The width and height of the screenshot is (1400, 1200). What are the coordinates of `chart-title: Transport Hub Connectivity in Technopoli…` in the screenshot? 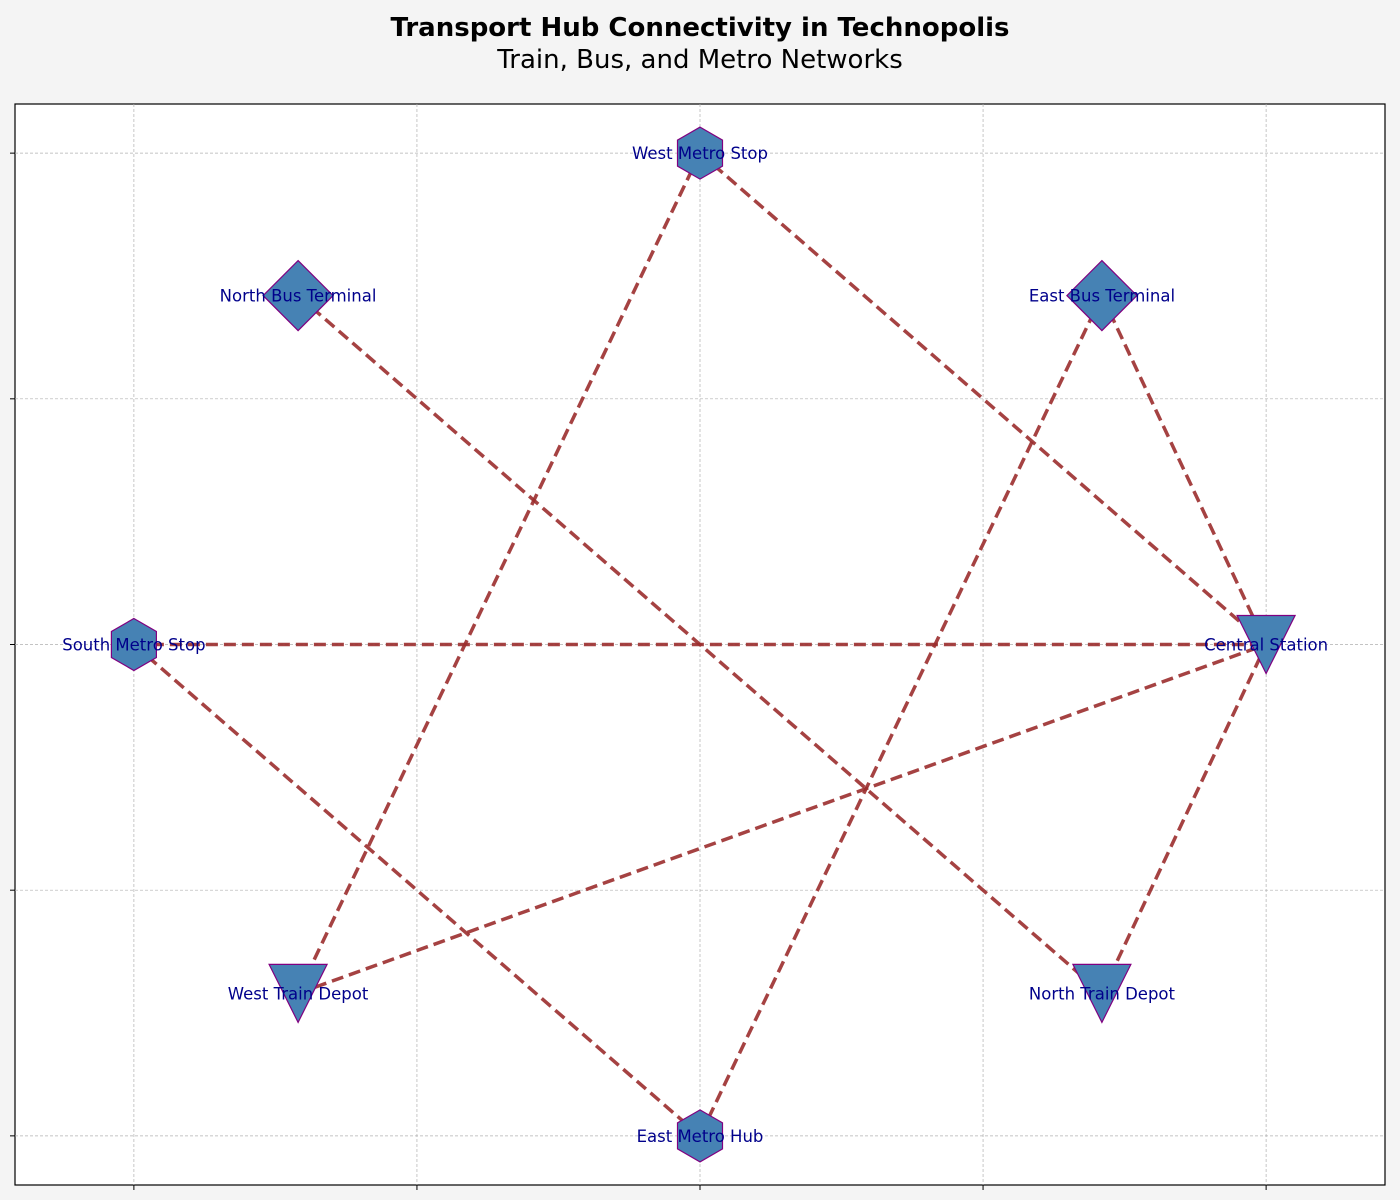 It's located at (700, 28).